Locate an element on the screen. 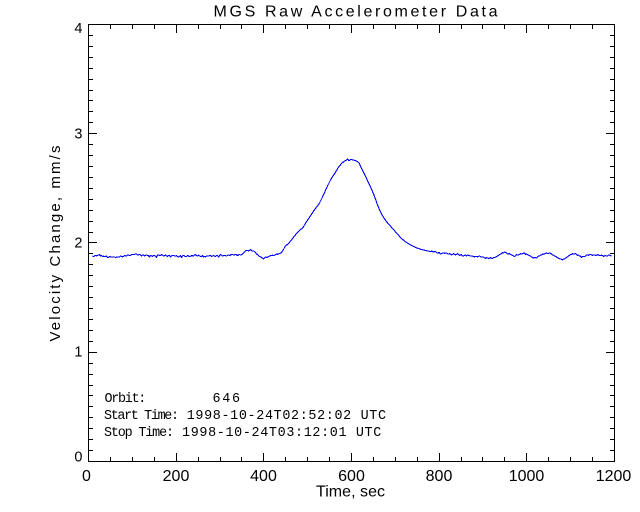 The height and width of the screenshot is (512, 640). svg-text: 2 is located at coordinates (78, 244).